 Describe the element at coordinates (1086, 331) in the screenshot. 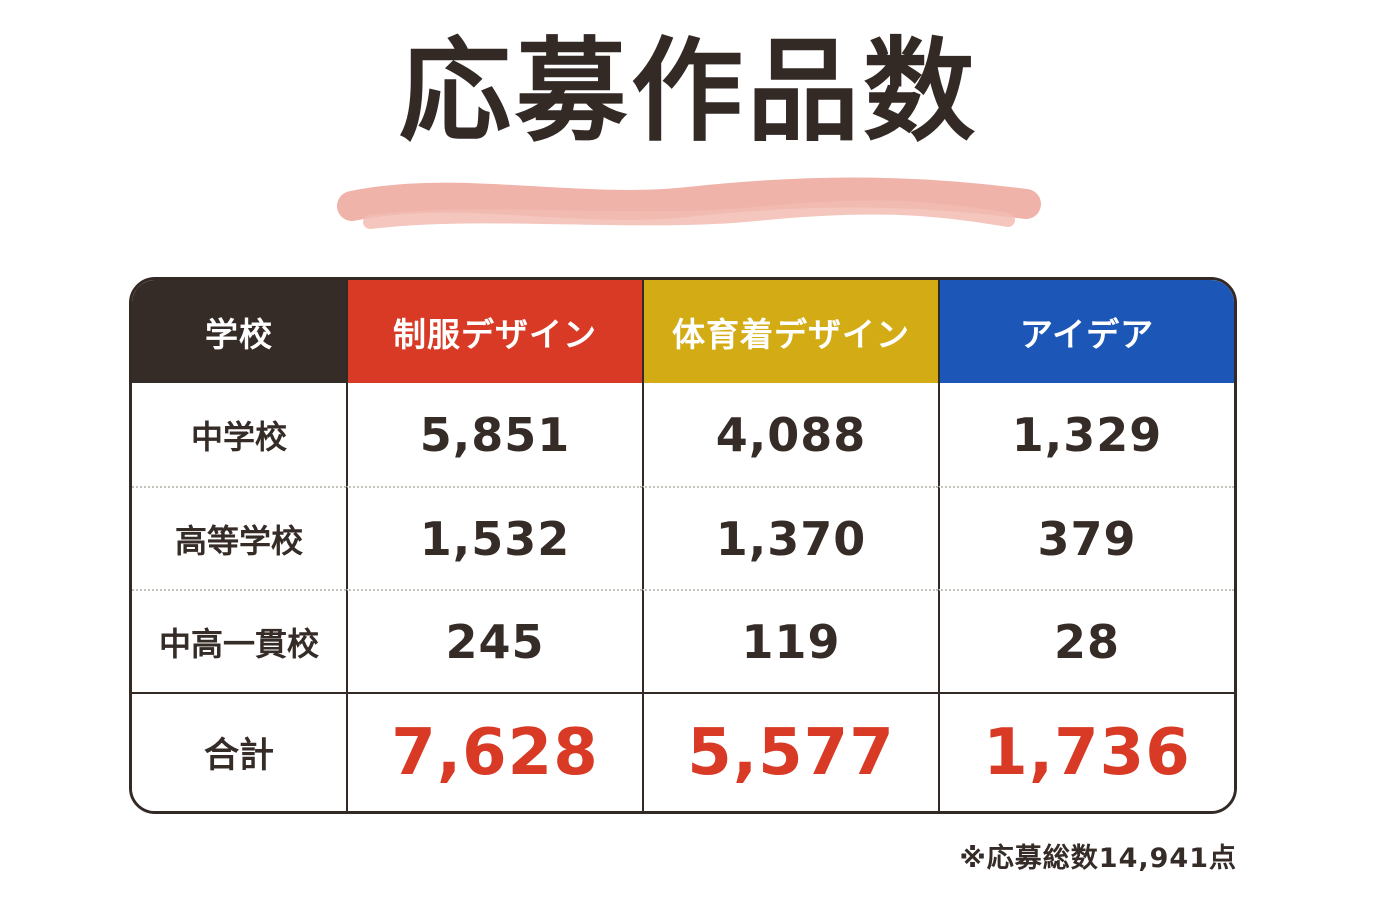

I see `column-header-idea: アイデア` at that location.